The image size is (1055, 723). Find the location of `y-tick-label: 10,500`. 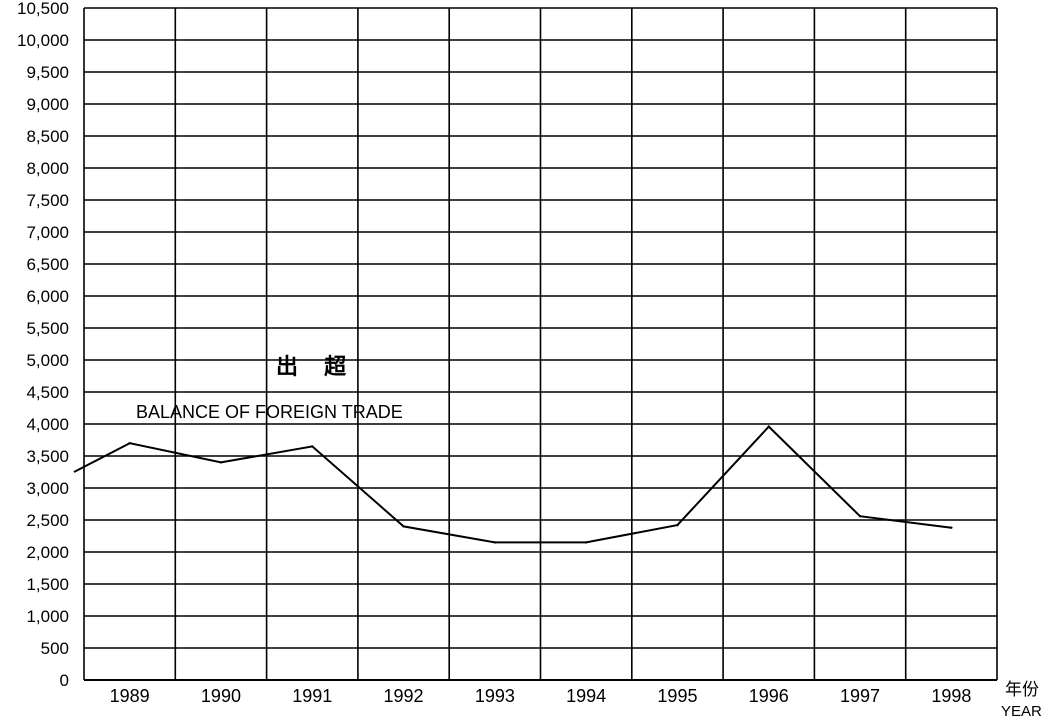

y-tick-label: 10,500 is located at coordinates (43, 9).